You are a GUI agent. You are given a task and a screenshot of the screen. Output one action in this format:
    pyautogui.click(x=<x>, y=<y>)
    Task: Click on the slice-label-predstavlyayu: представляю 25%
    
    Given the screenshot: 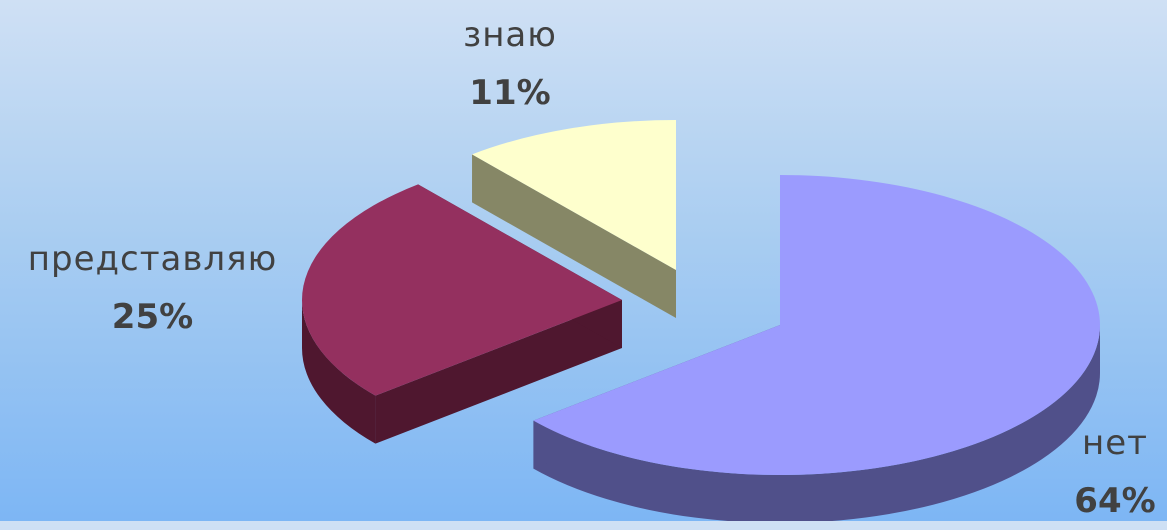 What is the action you would take?
    pyautogui.click(x=152, y=288)
    